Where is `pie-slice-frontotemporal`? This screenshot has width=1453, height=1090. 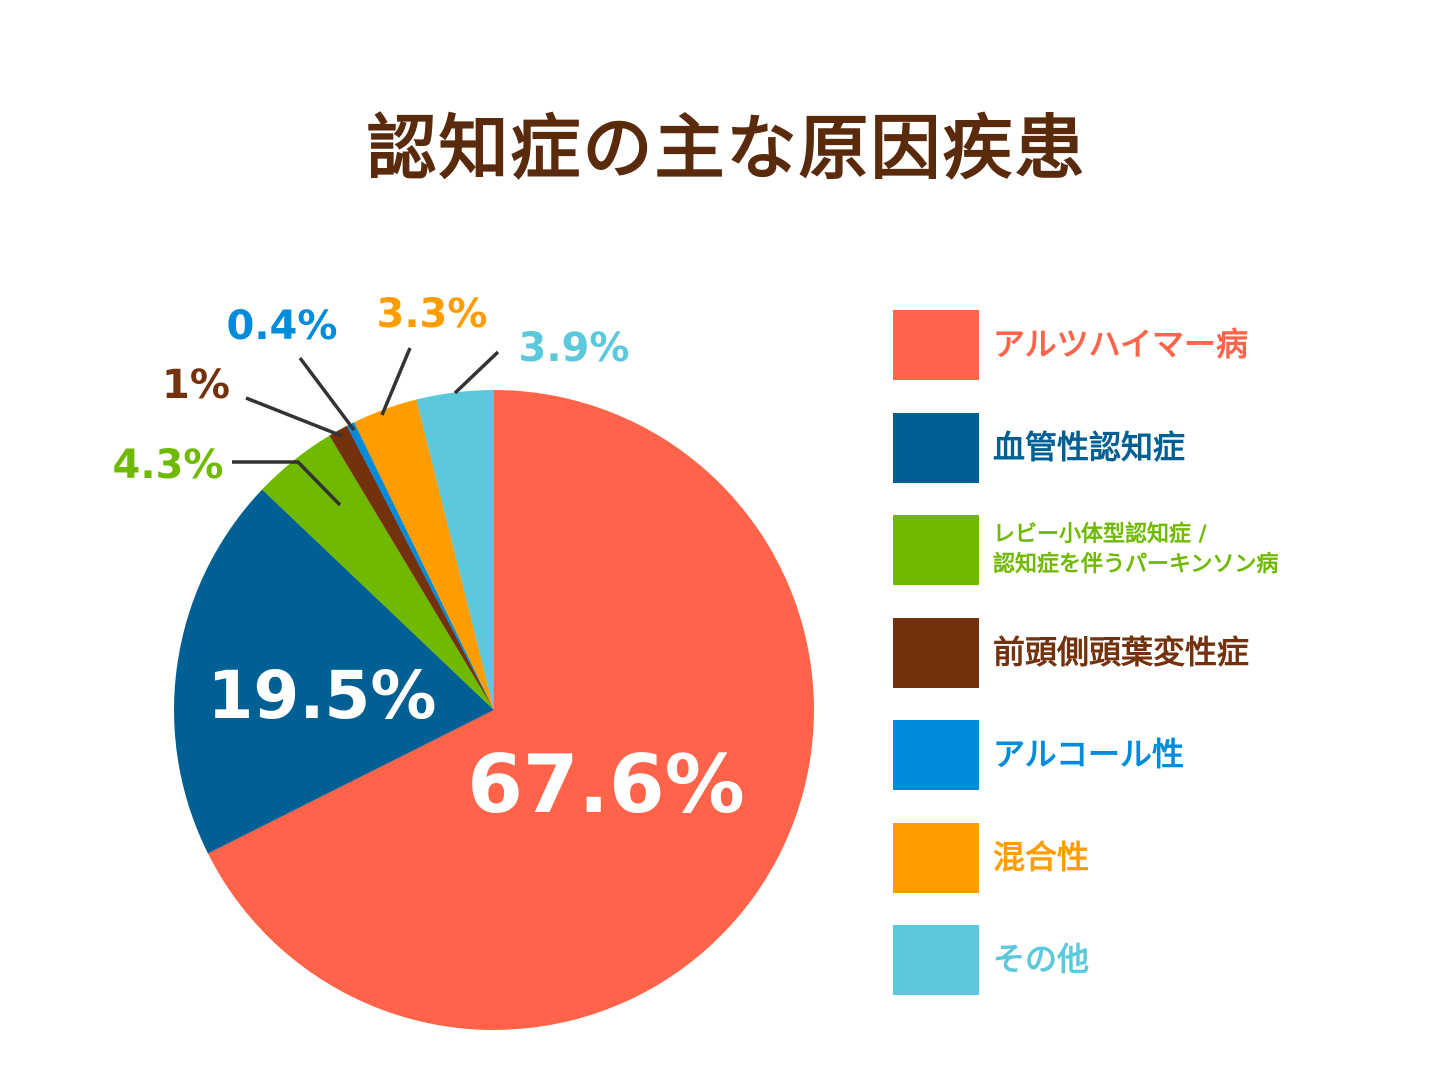
pie-slice-frontotemporal is located at coordinates (411, 567).